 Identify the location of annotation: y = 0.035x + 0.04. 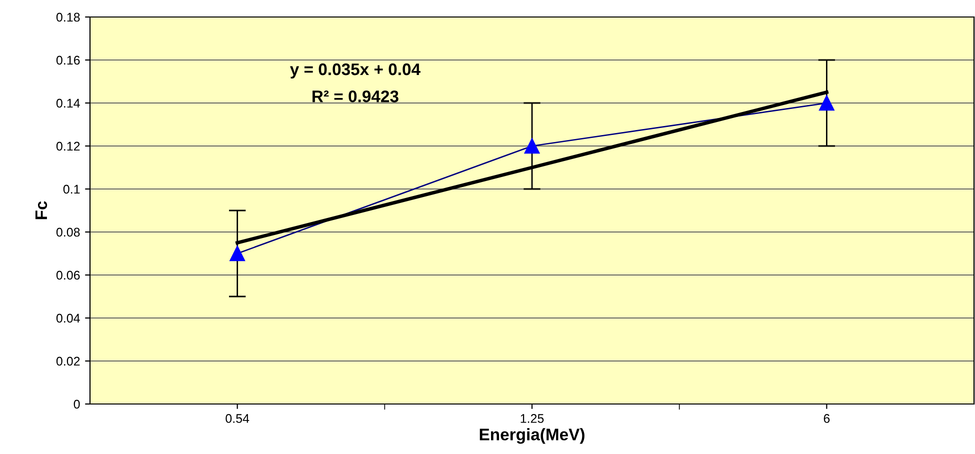
(355, 71).